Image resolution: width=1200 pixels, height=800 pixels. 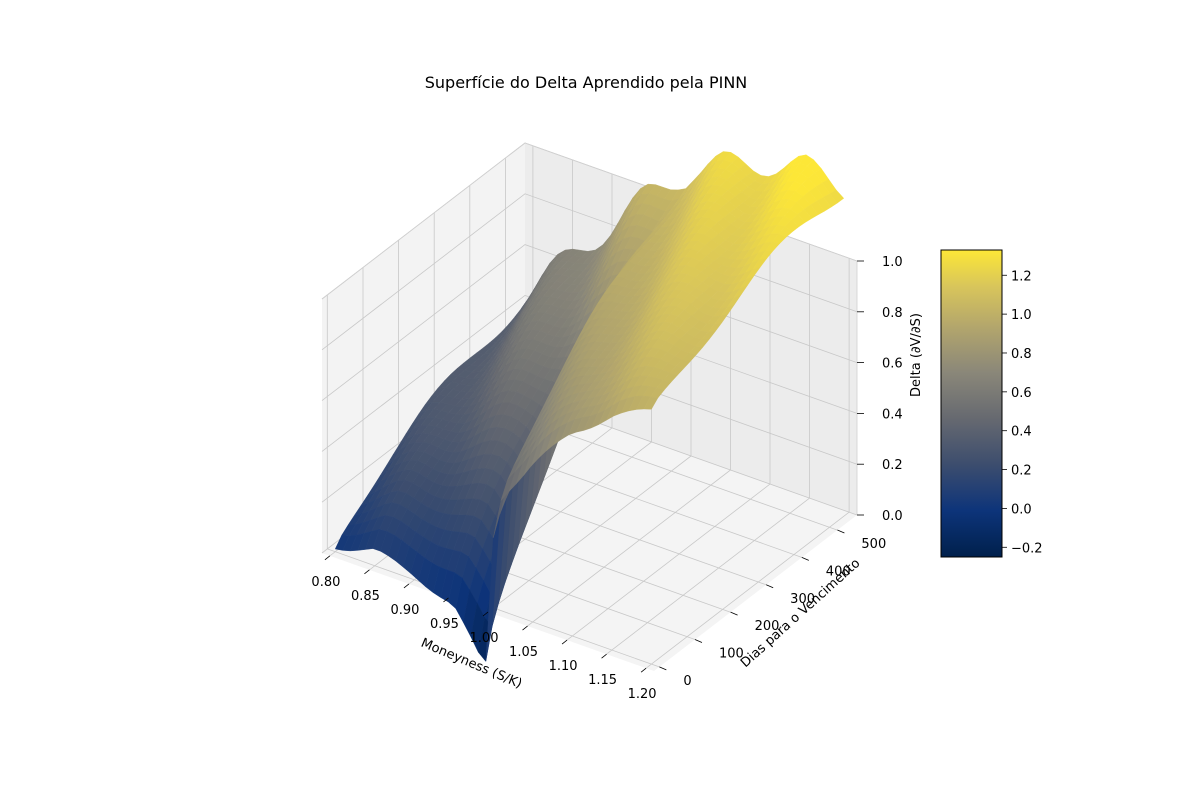 What do you see at coordinates (687, 681) in the screenshot?
I see `y-tick-label: 0` at bounding box center [687, 681].